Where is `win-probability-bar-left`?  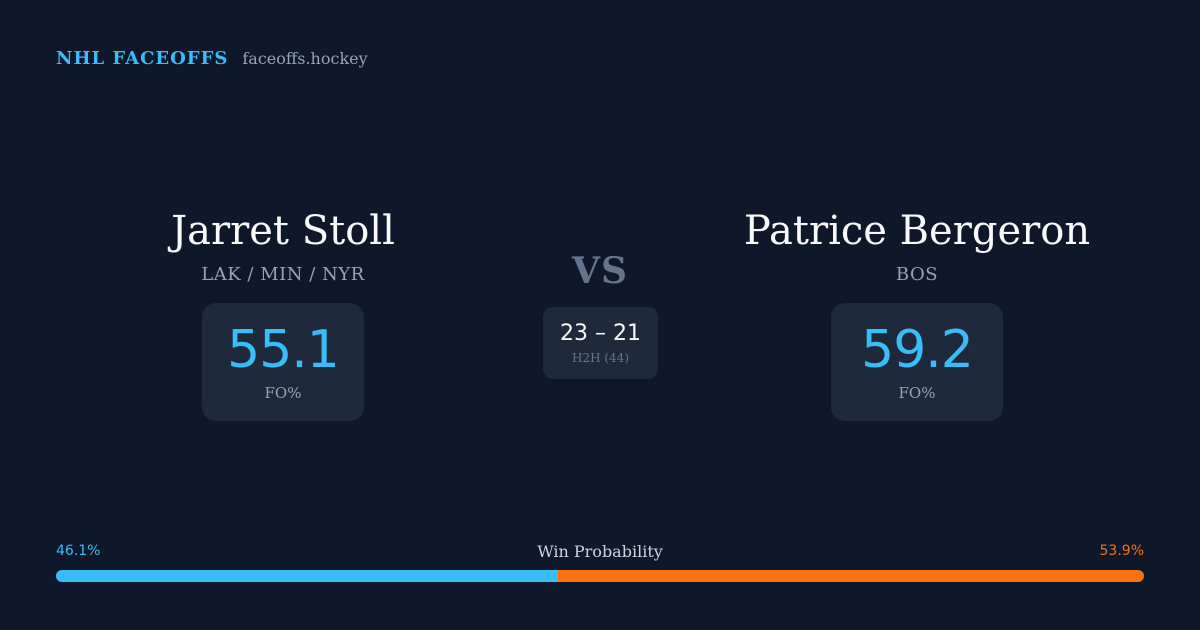
win-probability-bar-left is located at coordinates (307, 576).